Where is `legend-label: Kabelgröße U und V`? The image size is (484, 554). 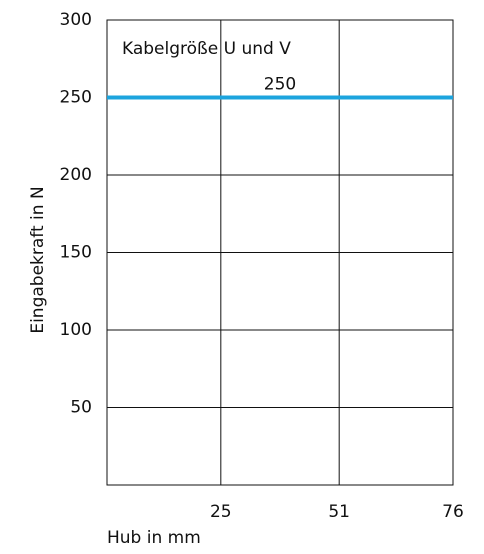
legend-label: Kabelgröße U und V is located at coordinates (206, 49).